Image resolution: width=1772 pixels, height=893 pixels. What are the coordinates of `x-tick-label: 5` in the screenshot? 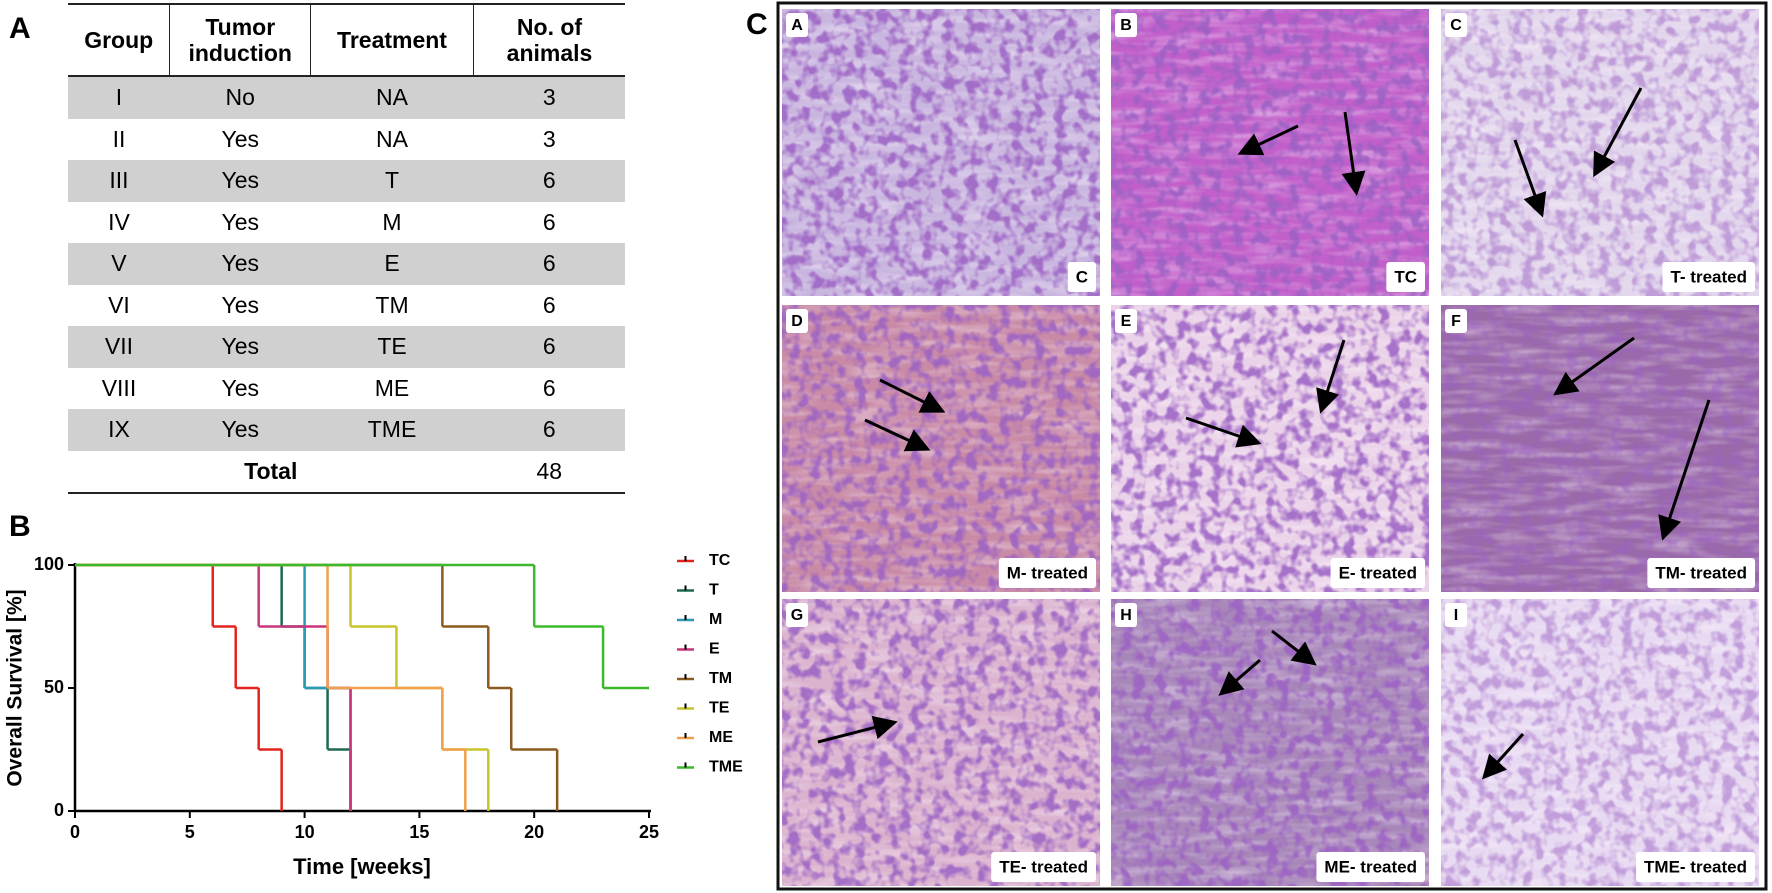 It's located at (190, 832).